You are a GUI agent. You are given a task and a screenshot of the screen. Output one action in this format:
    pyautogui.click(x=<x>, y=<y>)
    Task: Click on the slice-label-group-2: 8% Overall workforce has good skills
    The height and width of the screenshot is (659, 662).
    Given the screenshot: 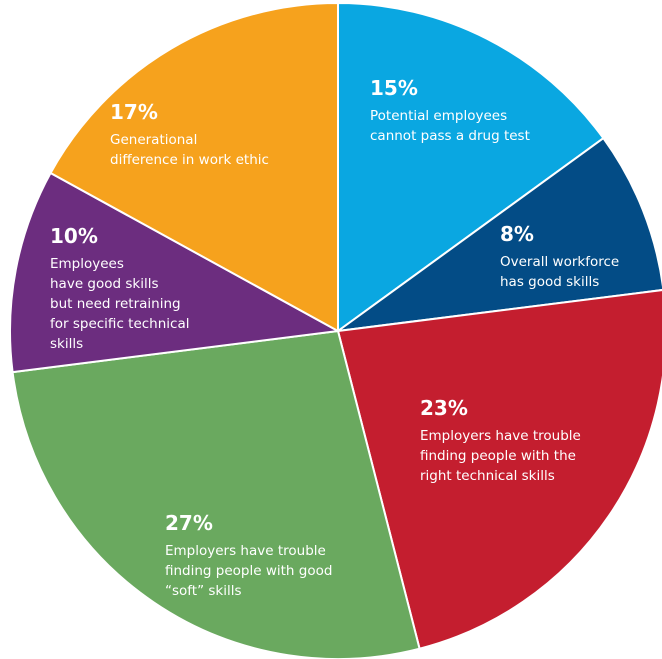 What is the action you would take?
    pyautogui.click(x=559, y=256)
    